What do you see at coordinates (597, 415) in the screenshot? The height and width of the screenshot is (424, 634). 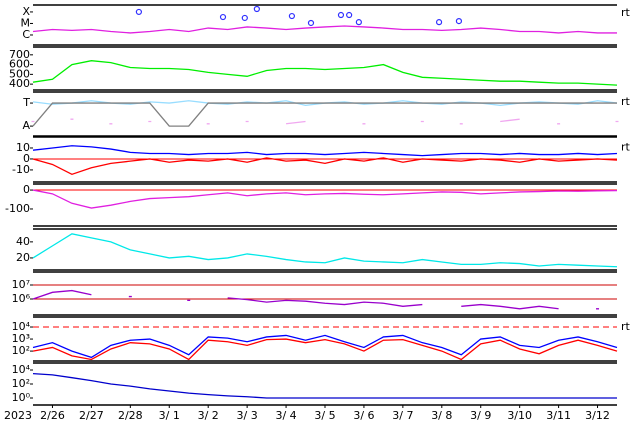 I see `x-tick-label: 3/12` at bounding box center [597, 415].